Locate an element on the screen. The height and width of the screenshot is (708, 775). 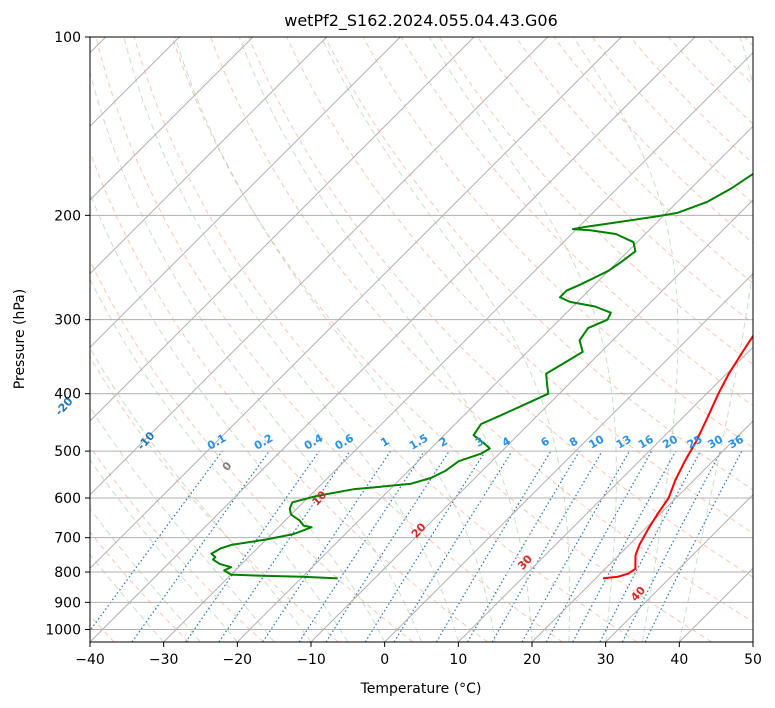
mixing-ratio-label: 2 is located at coordinates (443, 442).